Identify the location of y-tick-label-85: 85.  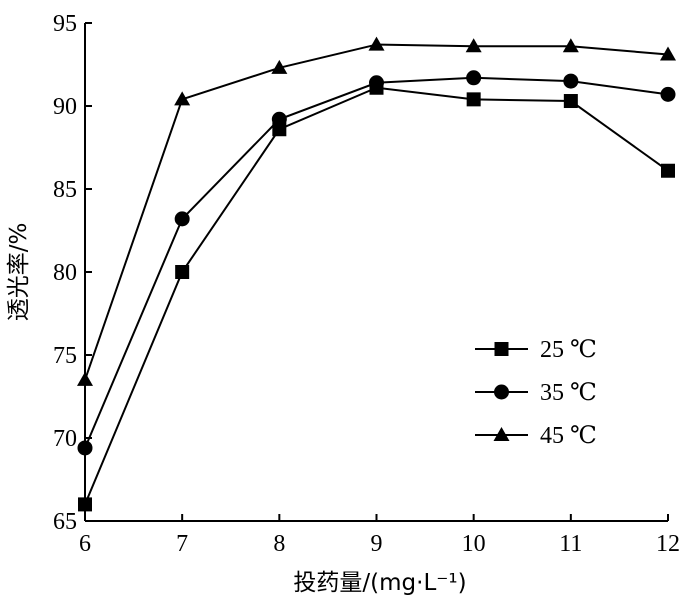
(65, 190).